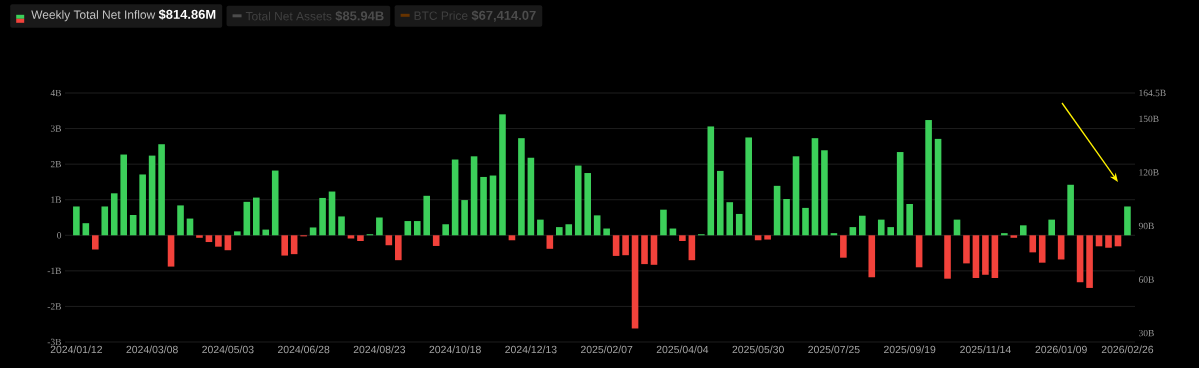 This screenshot has height=368, width=1199. What do you see at coordinates (1152, 93) in the screenshot?
I see `y2-tick-label: 164.5B` at bounding box center [1152, 93].